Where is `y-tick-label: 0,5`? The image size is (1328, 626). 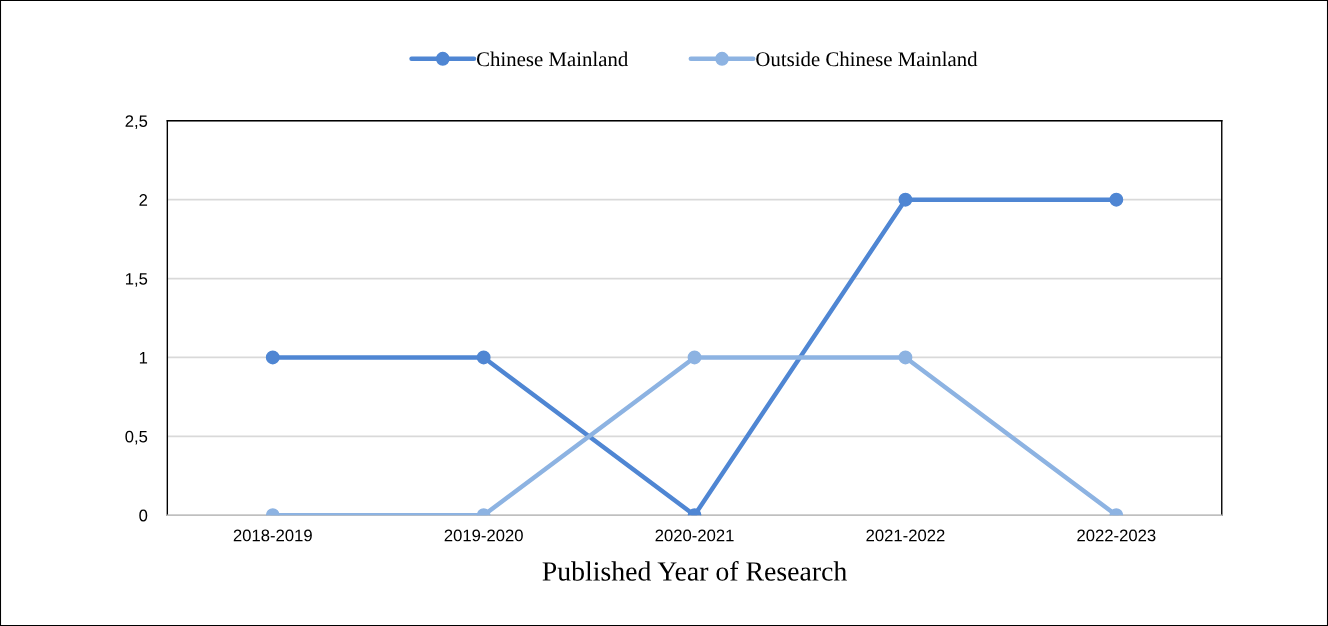 y-tick-label: 0,5 is located at coordinates (136, 437).